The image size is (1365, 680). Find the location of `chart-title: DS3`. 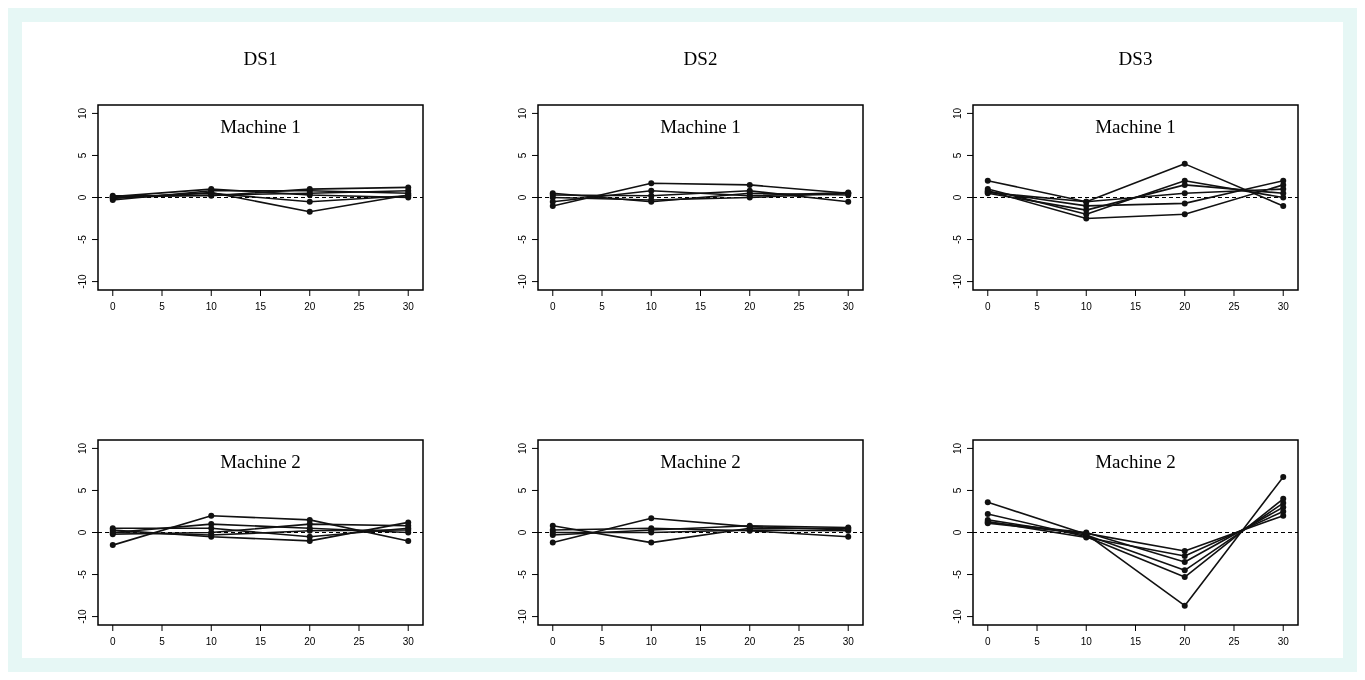

chart-title: DS3 is located at coordinates (1135, 58).